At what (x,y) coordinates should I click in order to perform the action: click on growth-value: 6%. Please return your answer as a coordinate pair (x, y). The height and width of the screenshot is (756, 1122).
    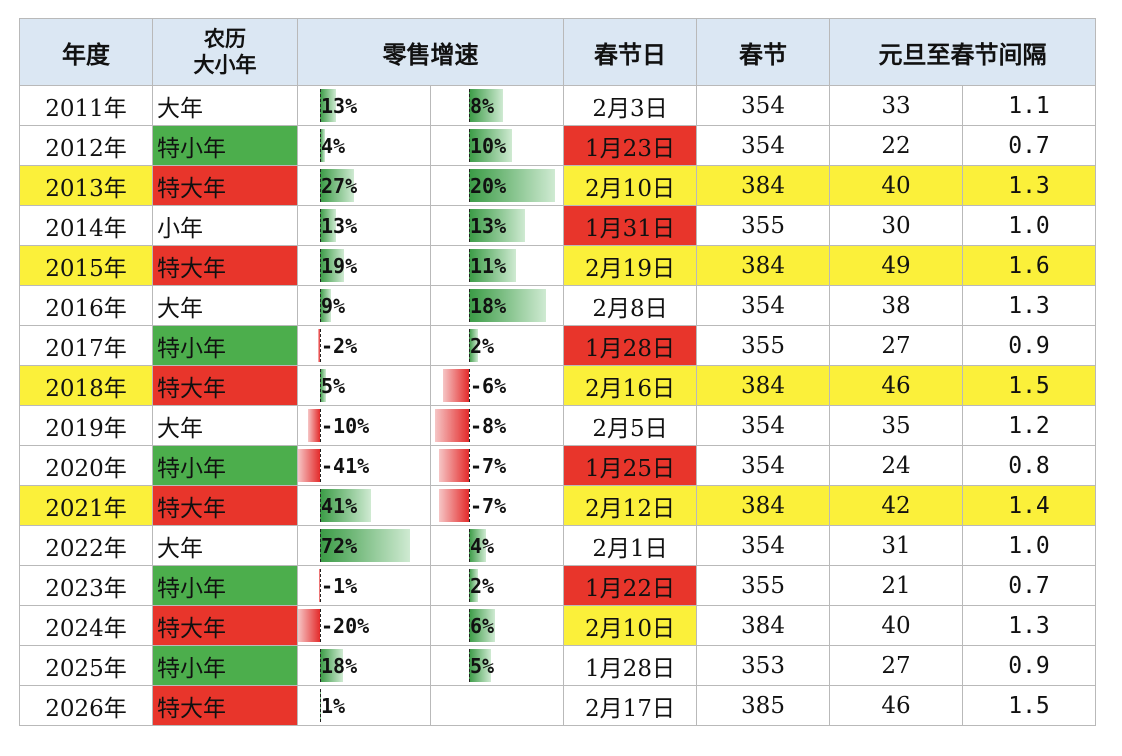
    Looking at the image, I should click on (482, 625).